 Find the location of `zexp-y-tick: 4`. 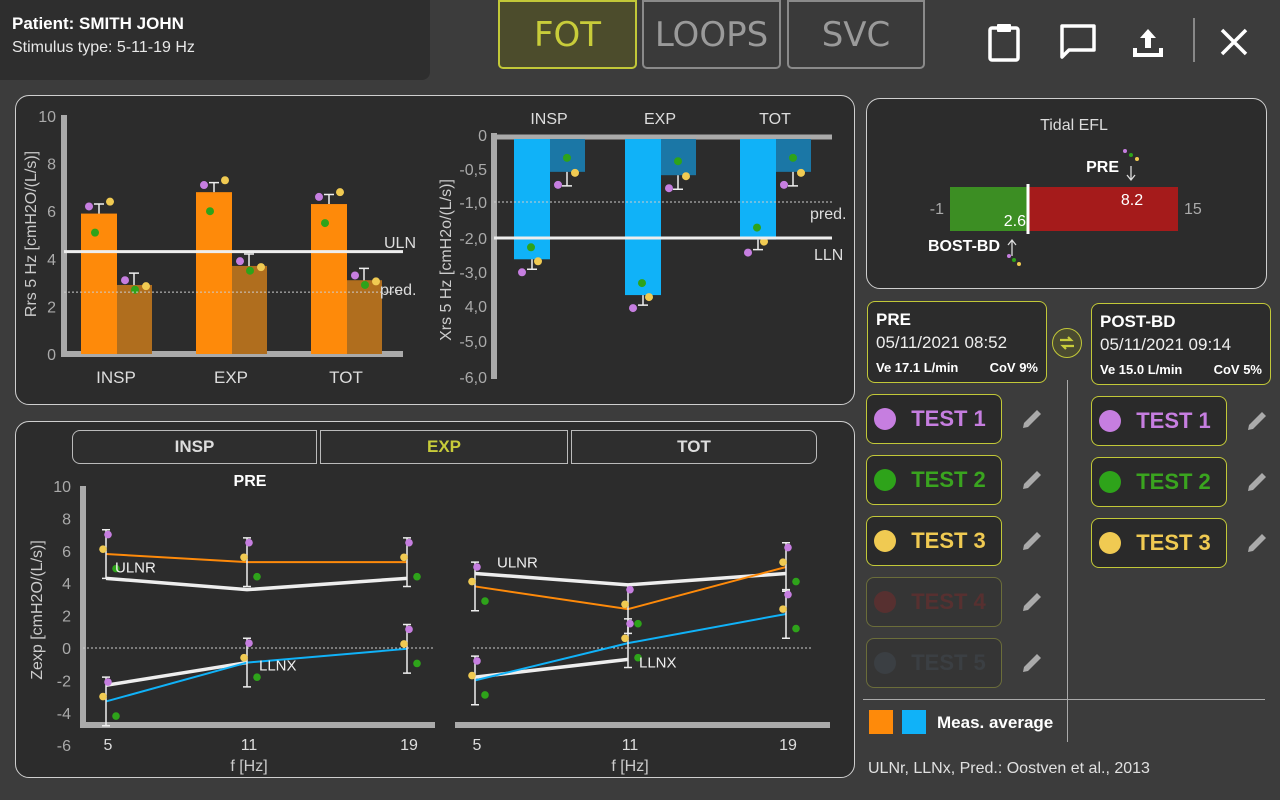

zexp-y-tick: 4 is located at coordinates (66, 584).